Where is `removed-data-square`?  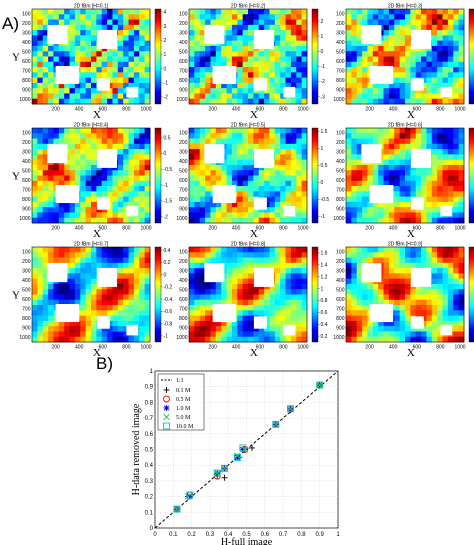
removed-data-square is located at coordinates (381, 194).